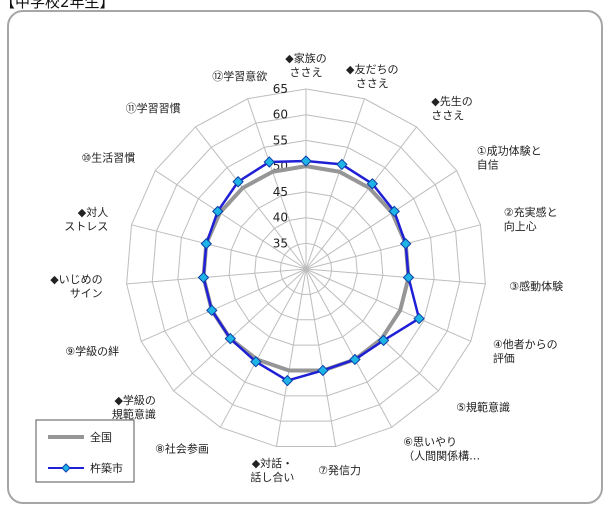 The image size is (612, 510). Describe the element at coordinates (483, 407) in the screenshot. I see `category-label: ⑤規範意識` at that location.